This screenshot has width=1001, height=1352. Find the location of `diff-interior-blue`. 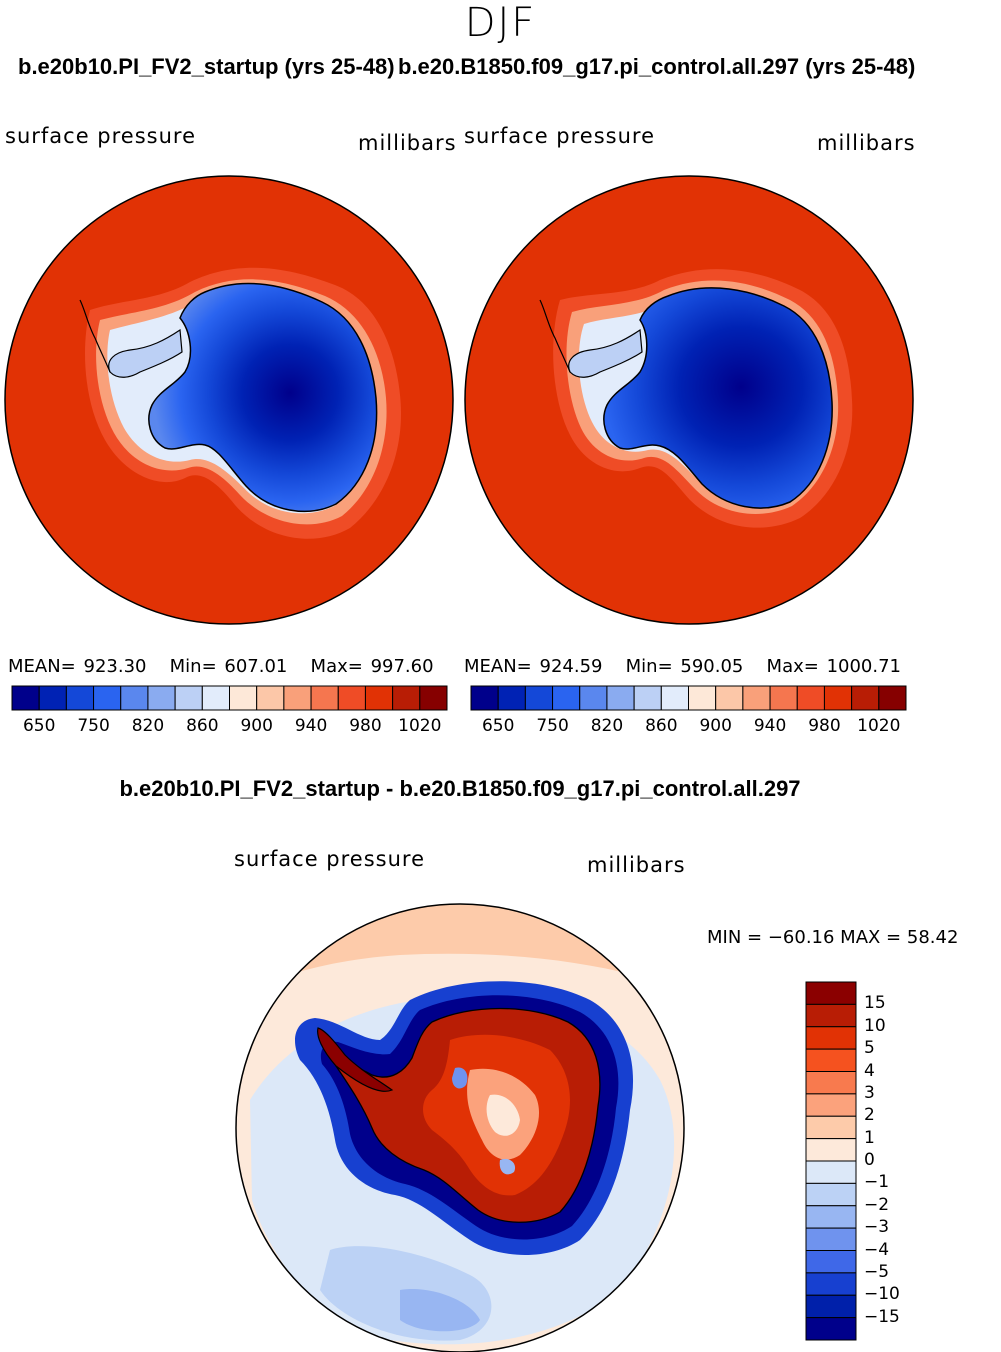

diff-interior-blue is located at coordinates (460, 1078).